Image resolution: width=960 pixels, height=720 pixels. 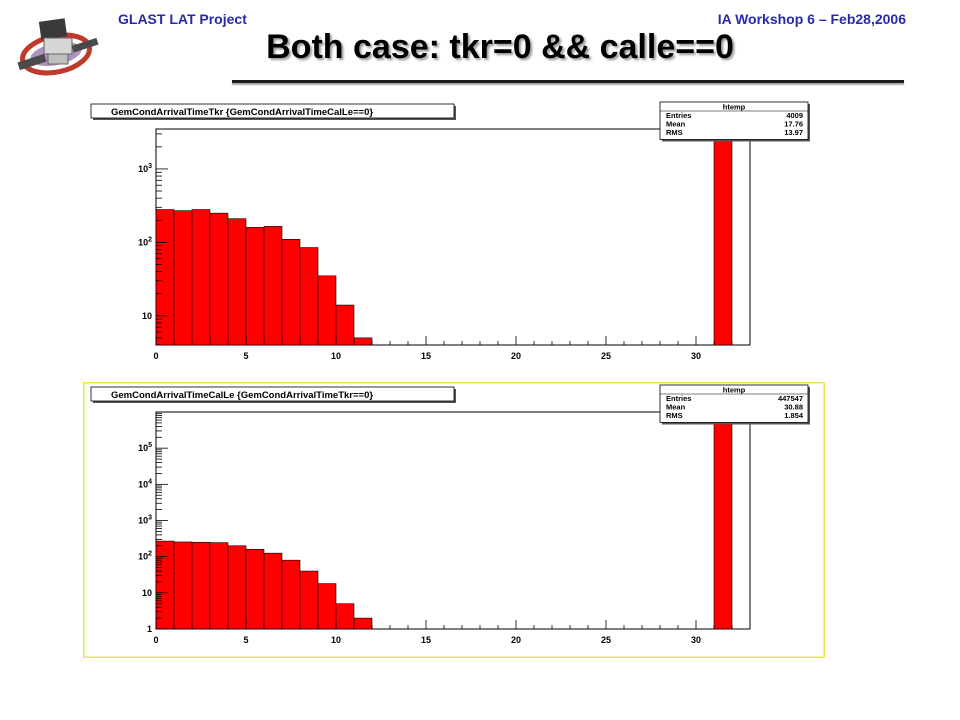 What do you see at coordinates (793, 132) in the screenshot?
I see `stats-value: 13.97` at bounding box center [793, 132].